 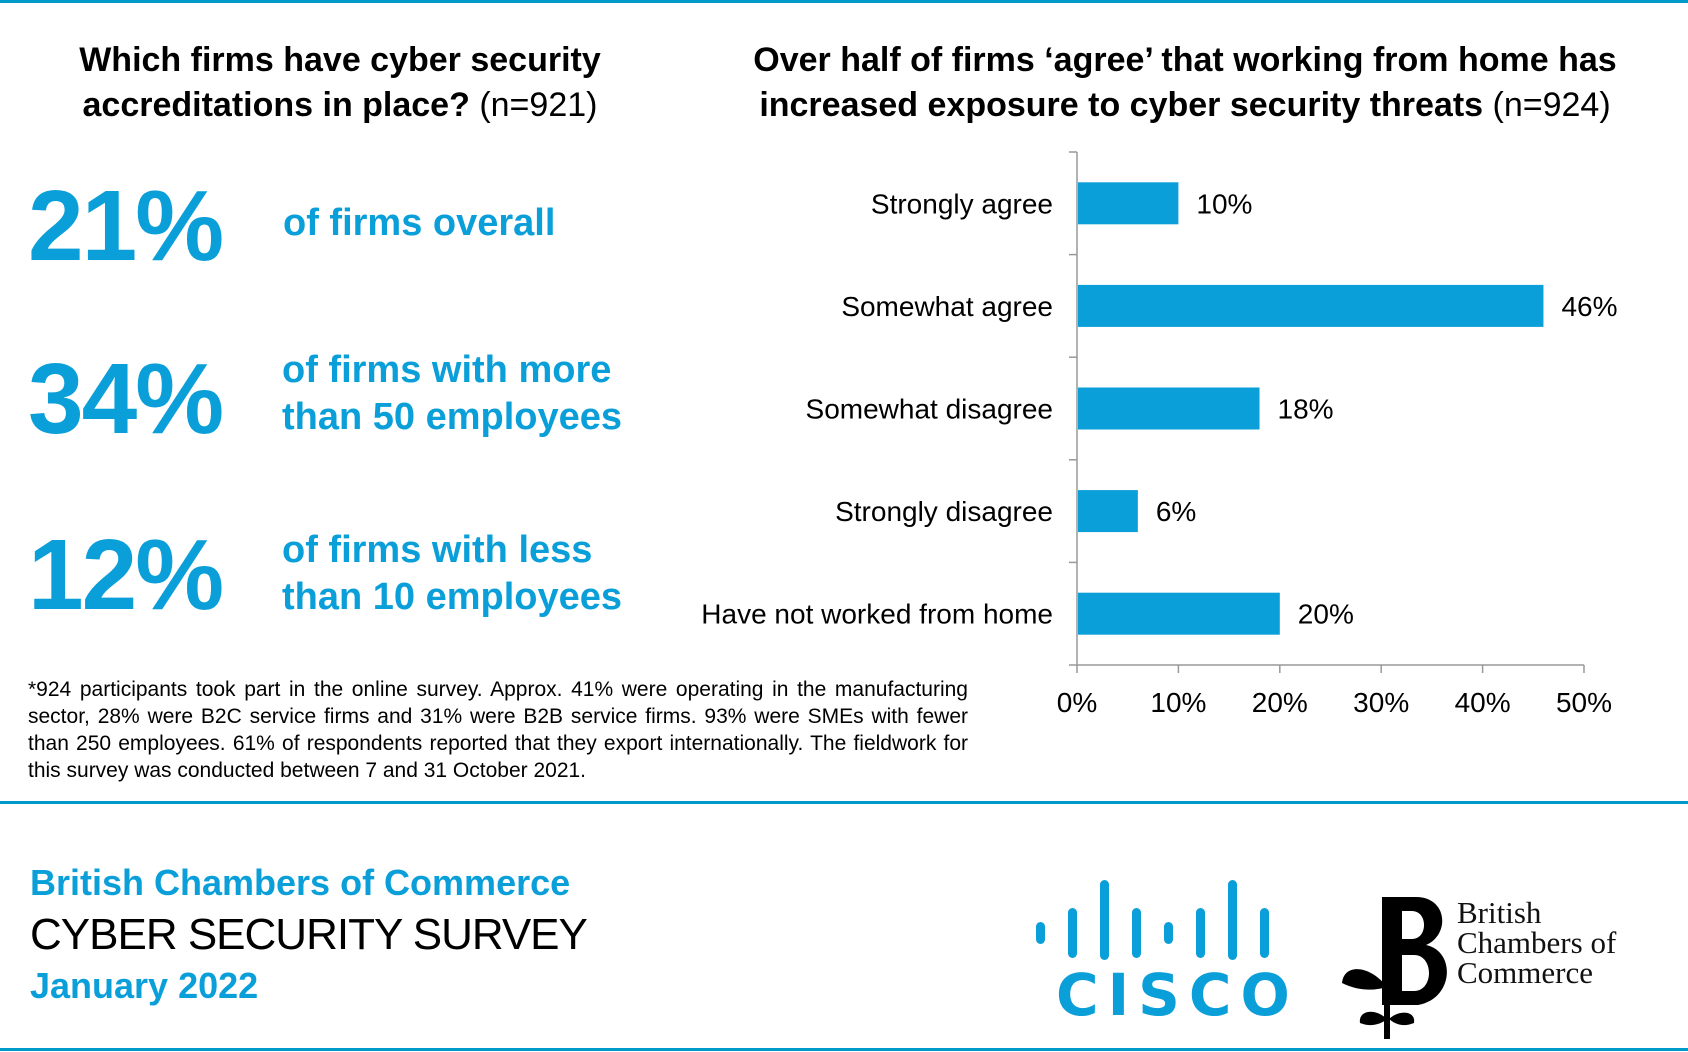 What do you see at coordinates (1483, 702) in the screenshot?
I see `x-tick-label: 40%` at bounding box center [1483, 702].